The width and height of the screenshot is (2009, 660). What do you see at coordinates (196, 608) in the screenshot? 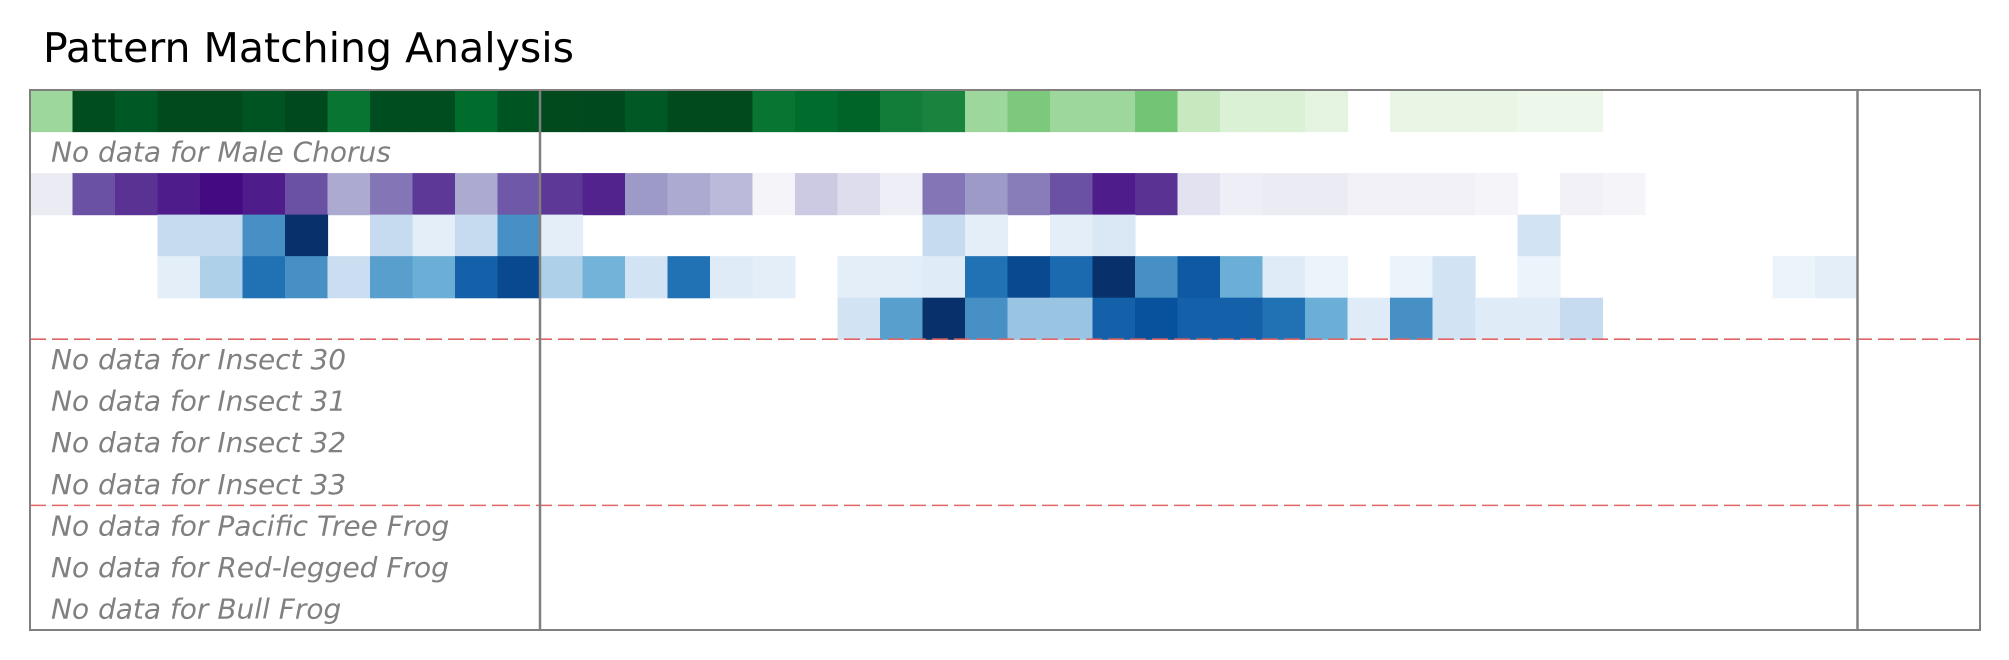
I see `no-data-label: No data for Bull Frog` at bounding box center [196, 608].